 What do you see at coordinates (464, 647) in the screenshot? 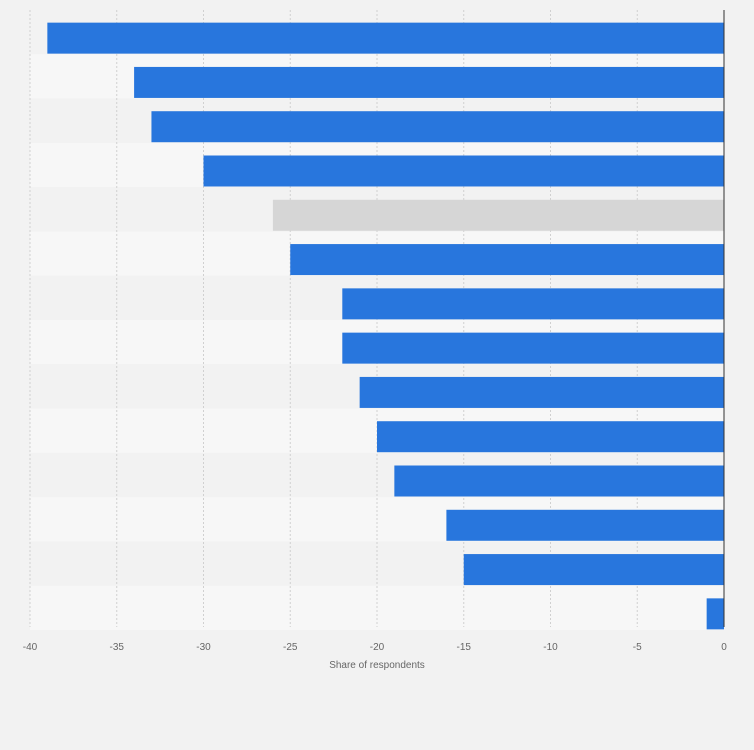
I see `x-tick-label: -15` at bounding box center [464, 647].